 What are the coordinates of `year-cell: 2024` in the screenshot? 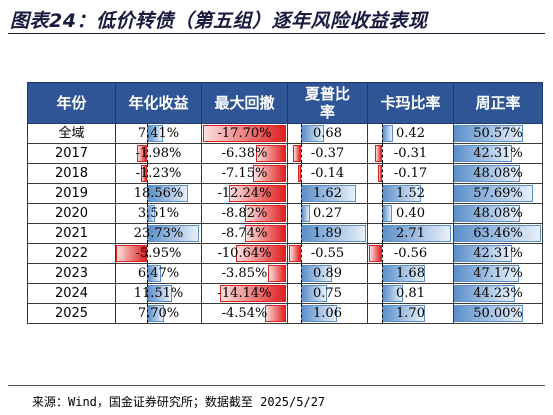 It's located at (71, 293).